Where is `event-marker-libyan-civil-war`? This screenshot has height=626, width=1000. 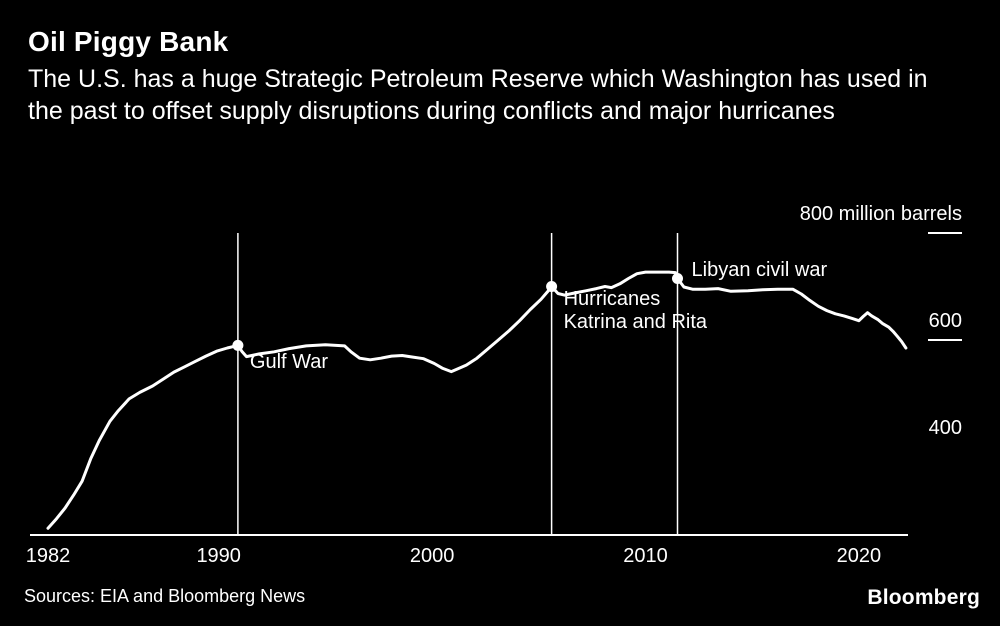
event-marker-libyan-civil-war is located at coordinates (677, 278).